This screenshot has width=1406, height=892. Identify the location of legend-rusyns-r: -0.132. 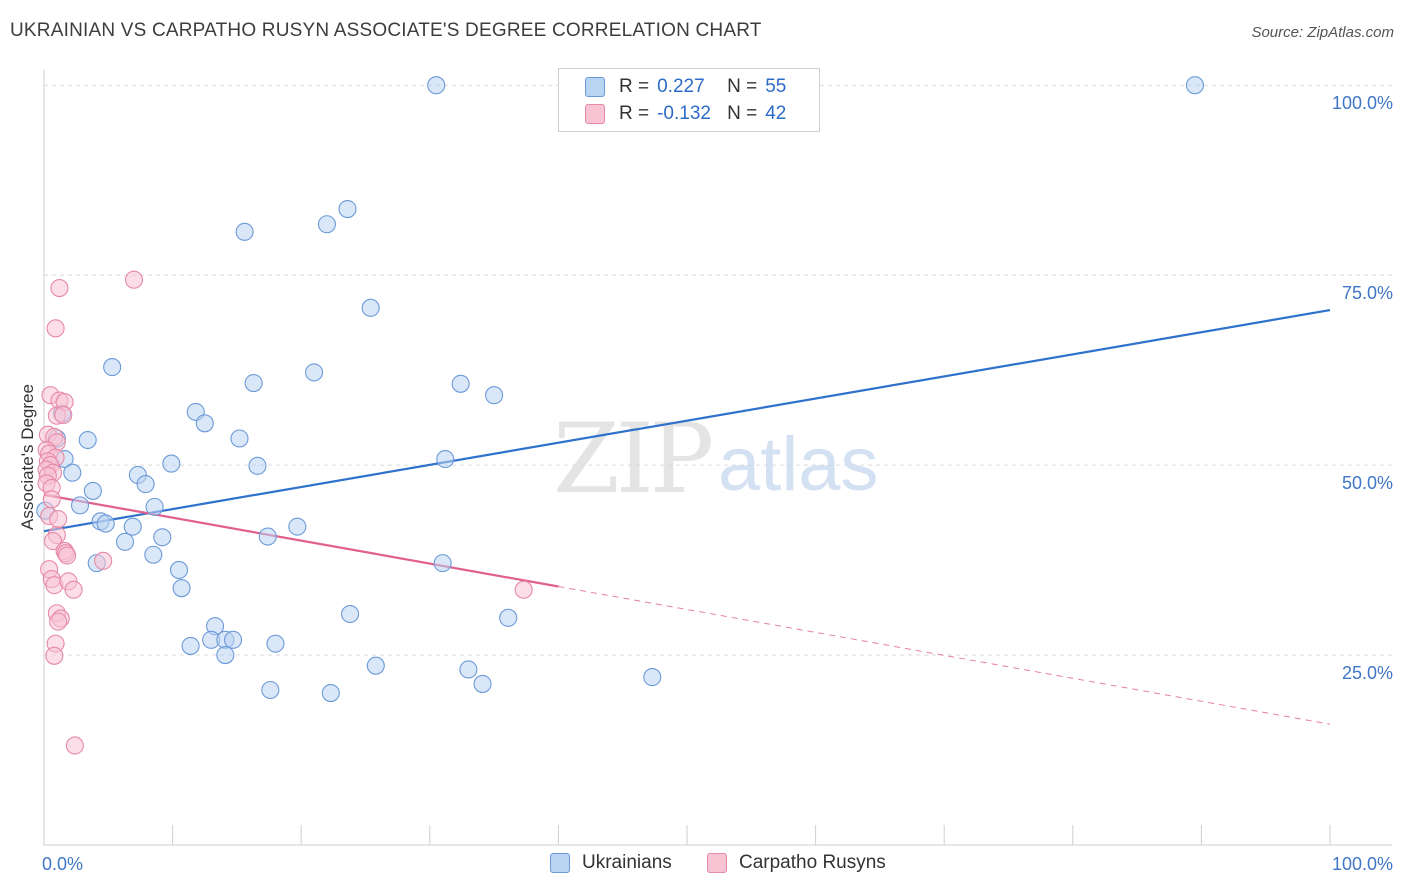
(684, 113).